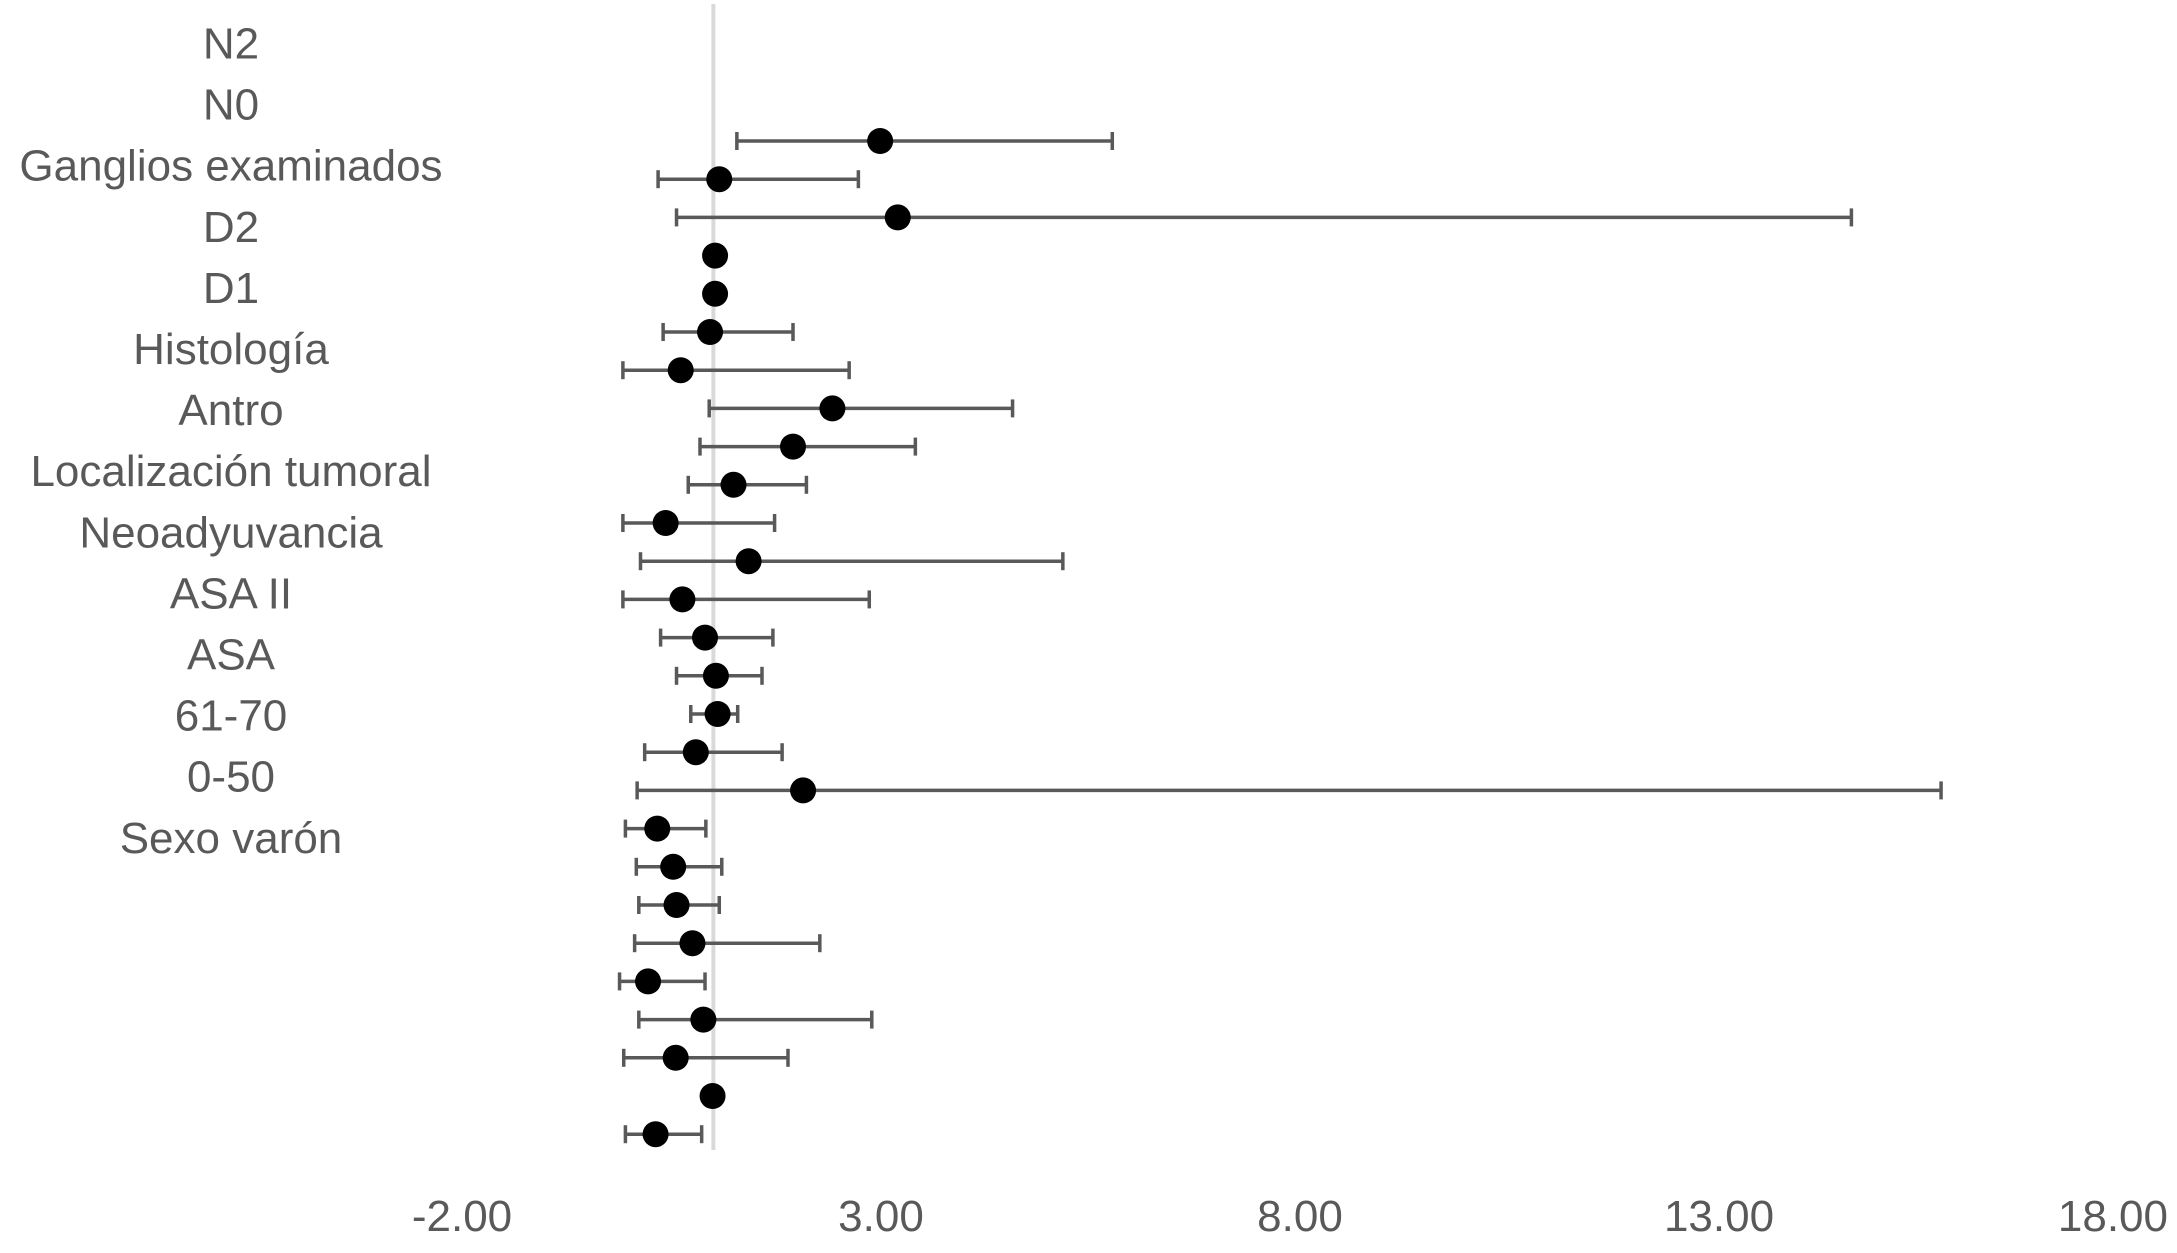 Image resolution: width=2177 pixels, height=1253 pixels. What do you see at coordinates (231, 44) in the screenshot?
I see `category-label: N2` at bounding box center [231, 44].